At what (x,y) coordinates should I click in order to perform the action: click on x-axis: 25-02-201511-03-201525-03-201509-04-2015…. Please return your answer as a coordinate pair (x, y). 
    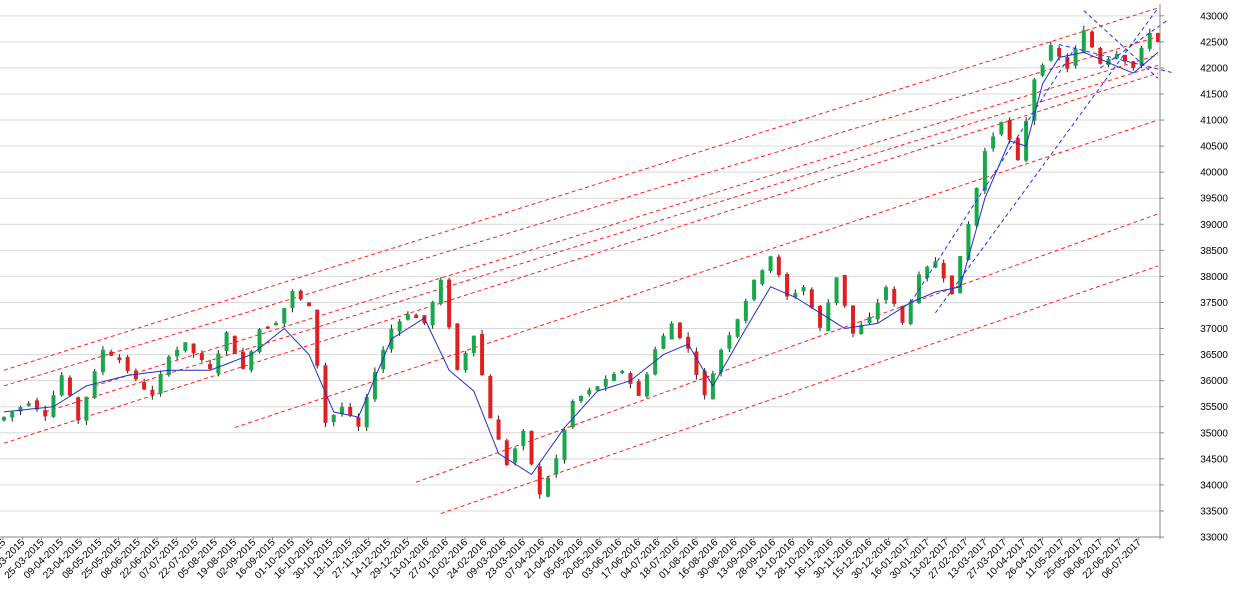
    Looking at the image, I should click on (580, 558).